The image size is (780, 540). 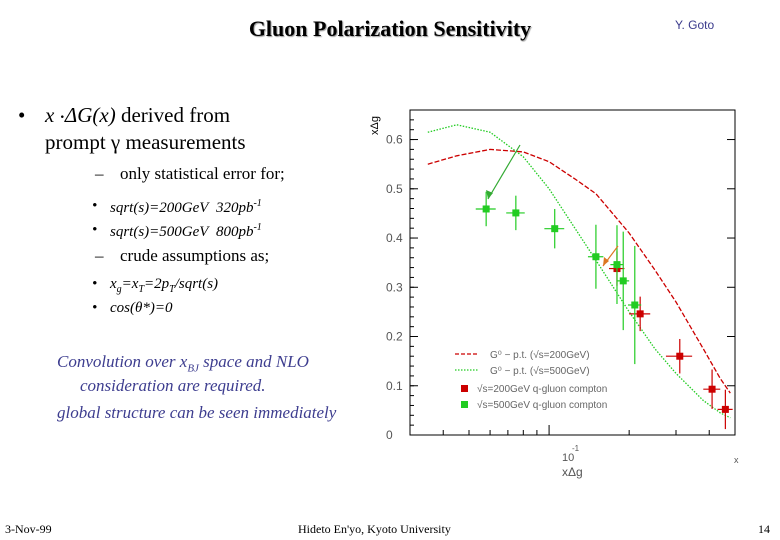 I want to click on pt-eq: =2p, so click(x=157, y=284).